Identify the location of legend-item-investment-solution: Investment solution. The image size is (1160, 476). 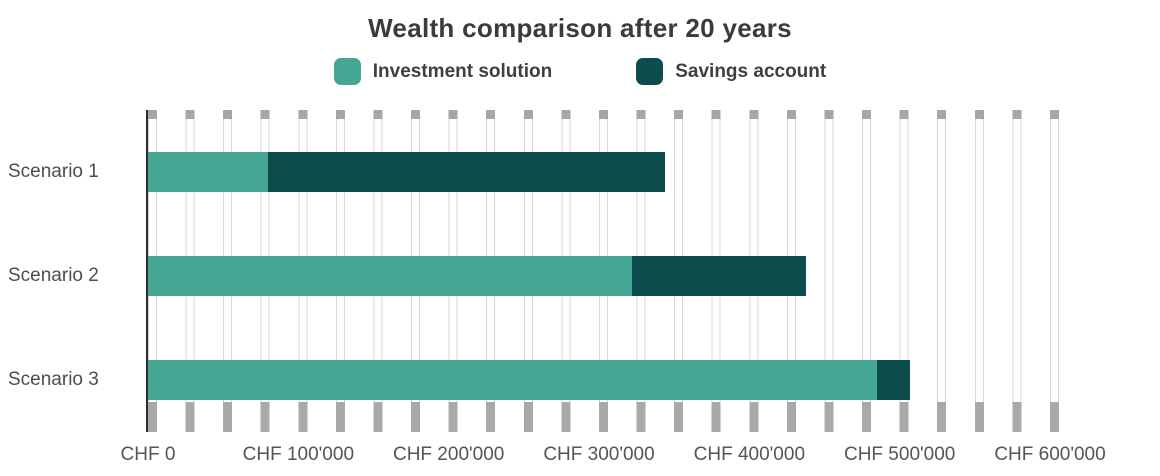
(443, 71).